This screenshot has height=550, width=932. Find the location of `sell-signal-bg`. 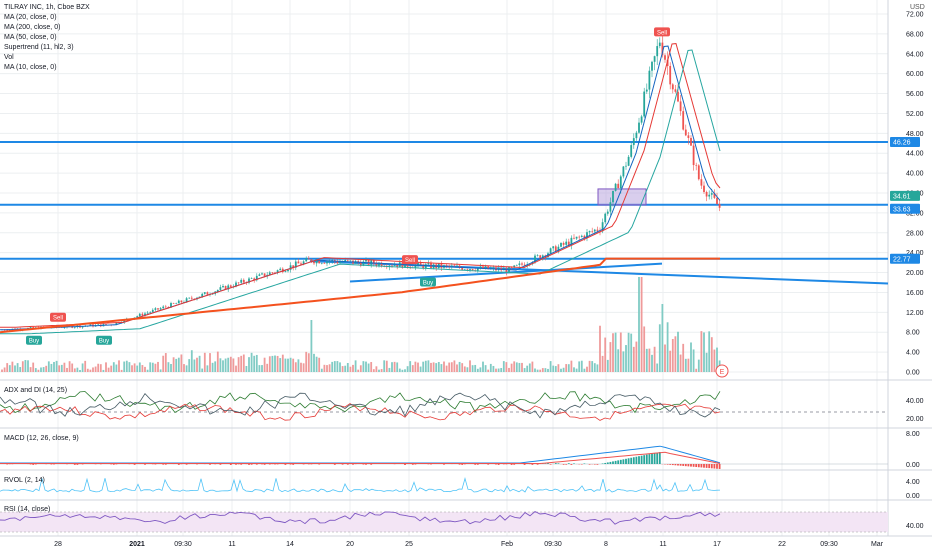

sell-signal-bg is located at coordinates (662, 32).